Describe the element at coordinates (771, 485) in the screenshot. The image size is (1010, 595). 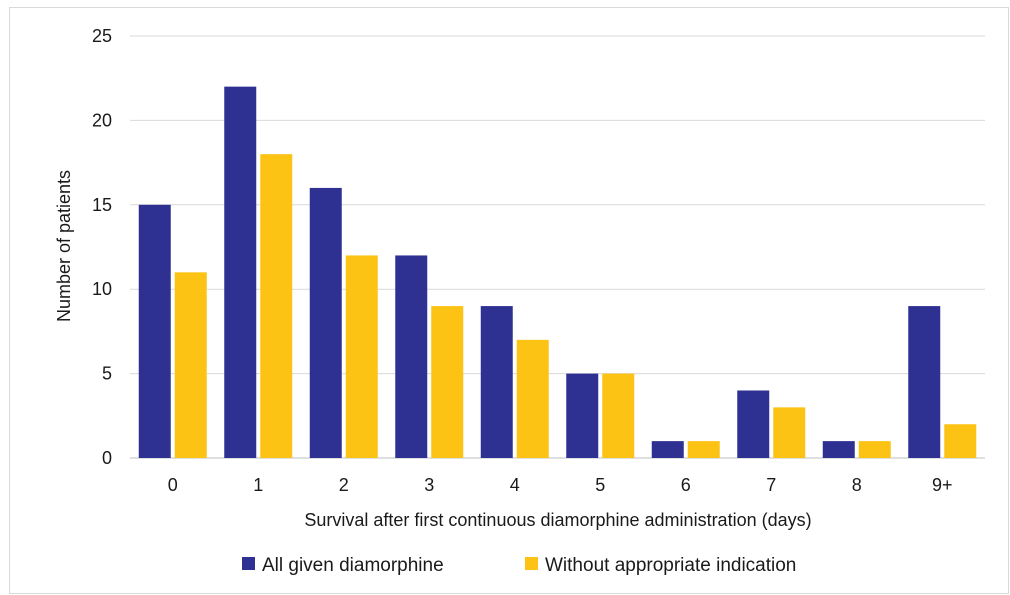
I see `x-tick-label: 7` at that location.